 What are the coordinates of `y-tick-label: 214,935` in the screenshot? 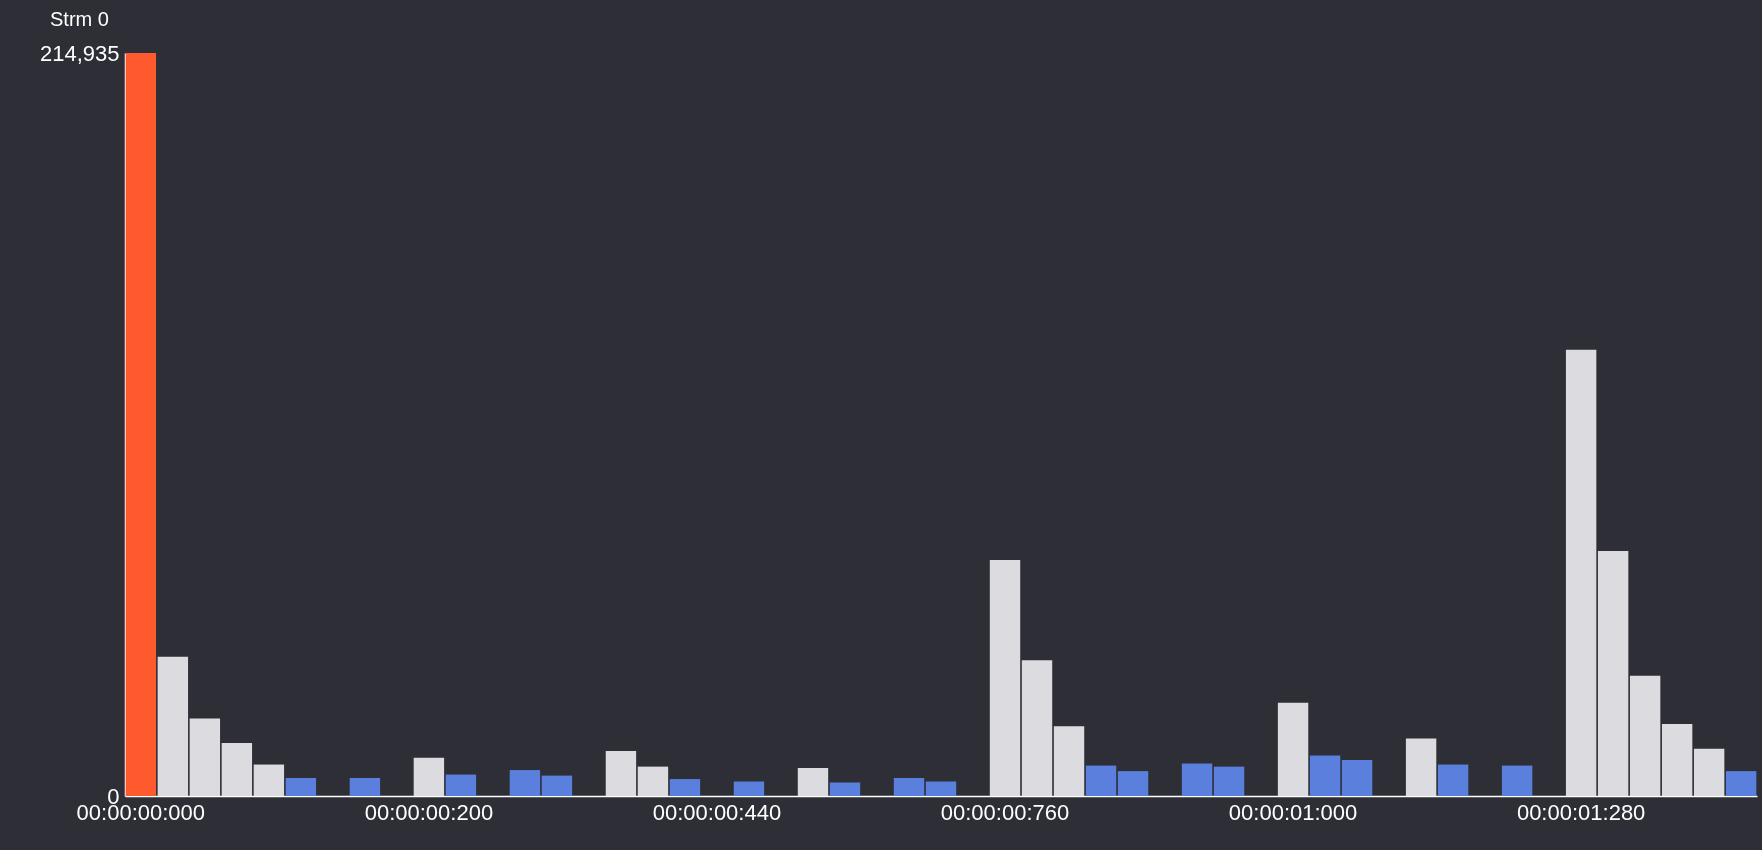 It's located at (79, 53).